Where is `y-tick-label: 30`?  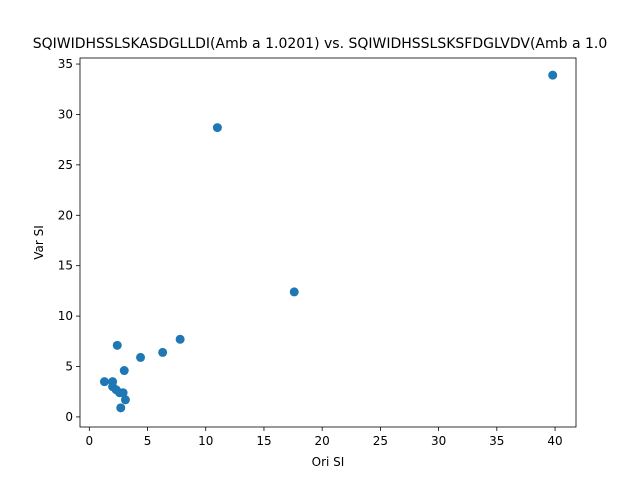 y-tick-label: 30 is located at coordinates (65, 114).